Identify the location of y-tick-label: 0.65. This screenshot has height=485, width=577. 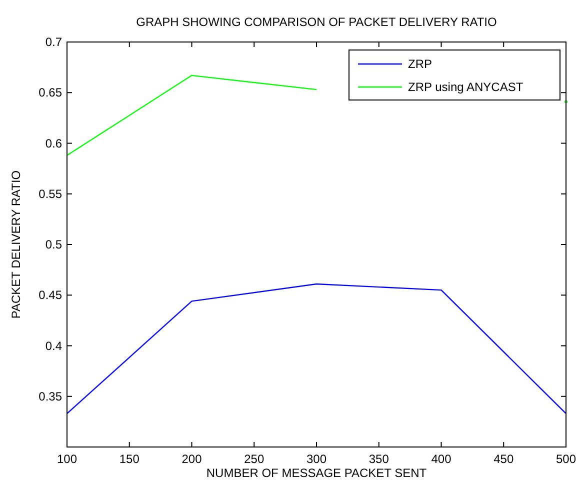
(50, 93).